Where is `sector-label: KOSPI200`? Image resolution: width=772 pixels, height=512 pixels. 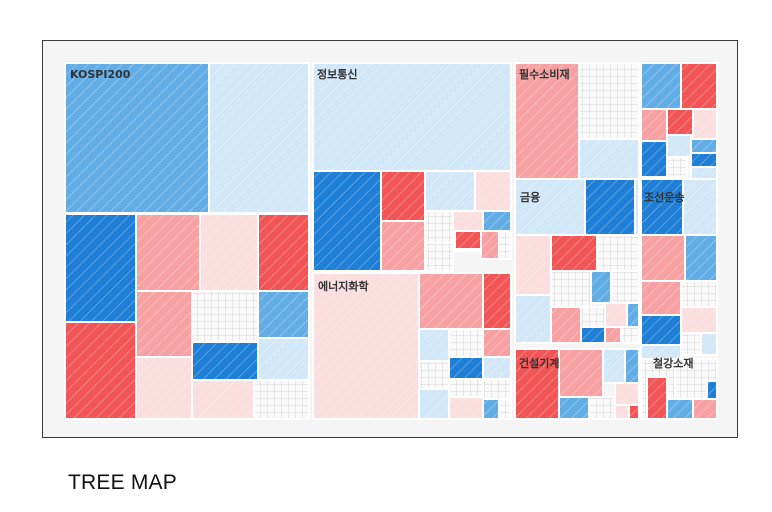
sector-label: KOSPI200 is located at coordinates (100, 74).